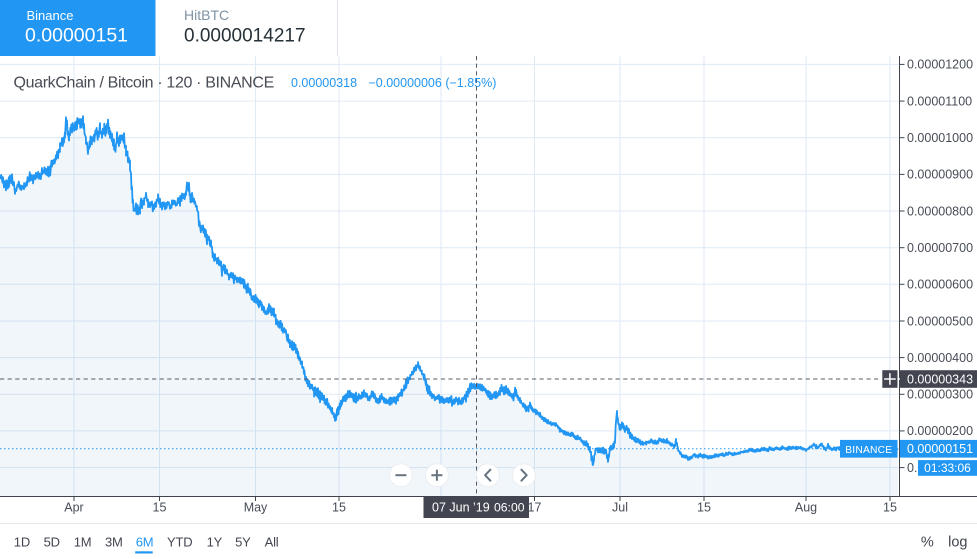  What do you see at coordinates (940, 175) in the screenshot?
I see `svg-text: 0.00000900` at bounding box center [940, 175].